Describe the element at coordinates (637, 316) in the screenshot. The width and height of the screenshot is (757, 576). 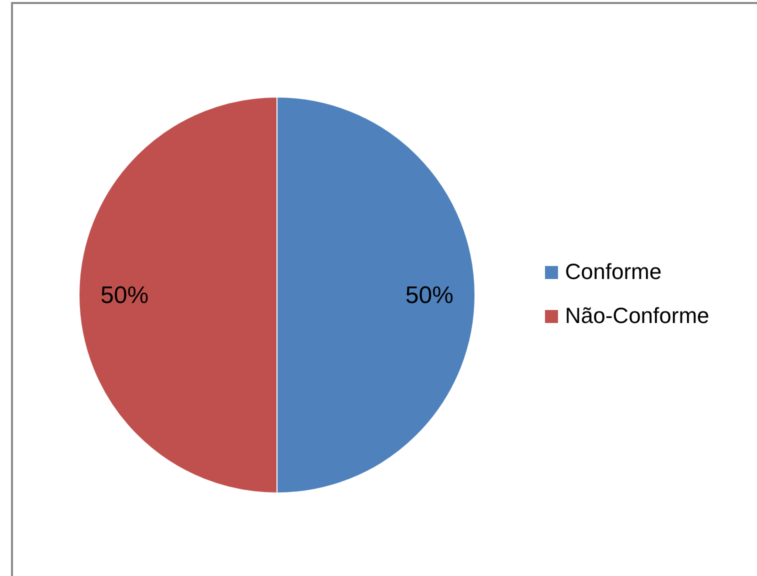
I see `legend-label: Não-Conforme` at that location.